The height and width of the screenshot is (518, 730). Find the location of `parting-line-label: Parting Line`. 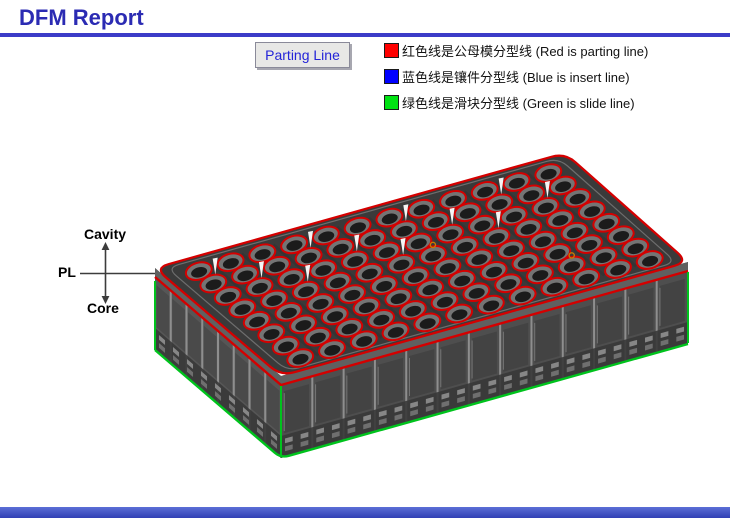

parting-line-label: Parting Line is located at coordinates (302, 55).